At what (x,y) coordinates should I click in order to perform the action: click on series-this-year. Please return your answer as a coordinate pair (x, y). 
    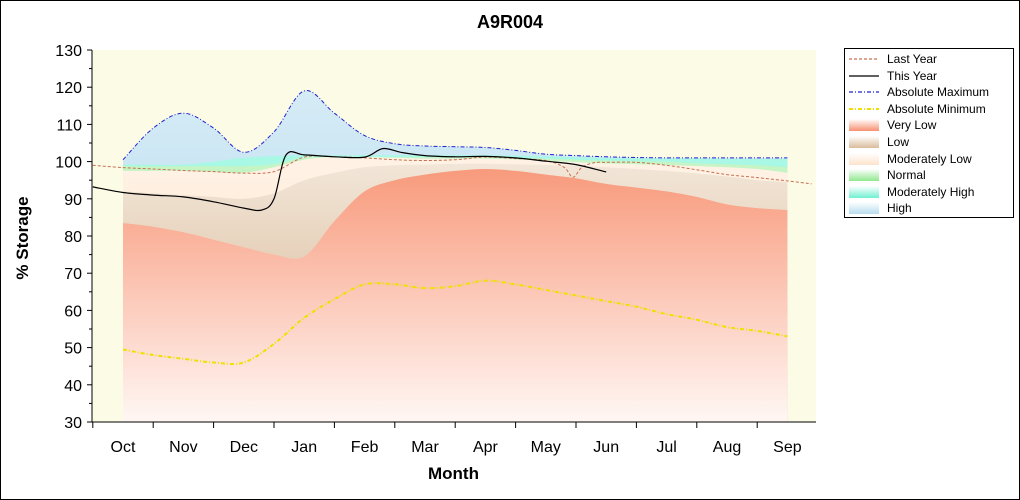
    Looking at the image, I should click on (349, 179).